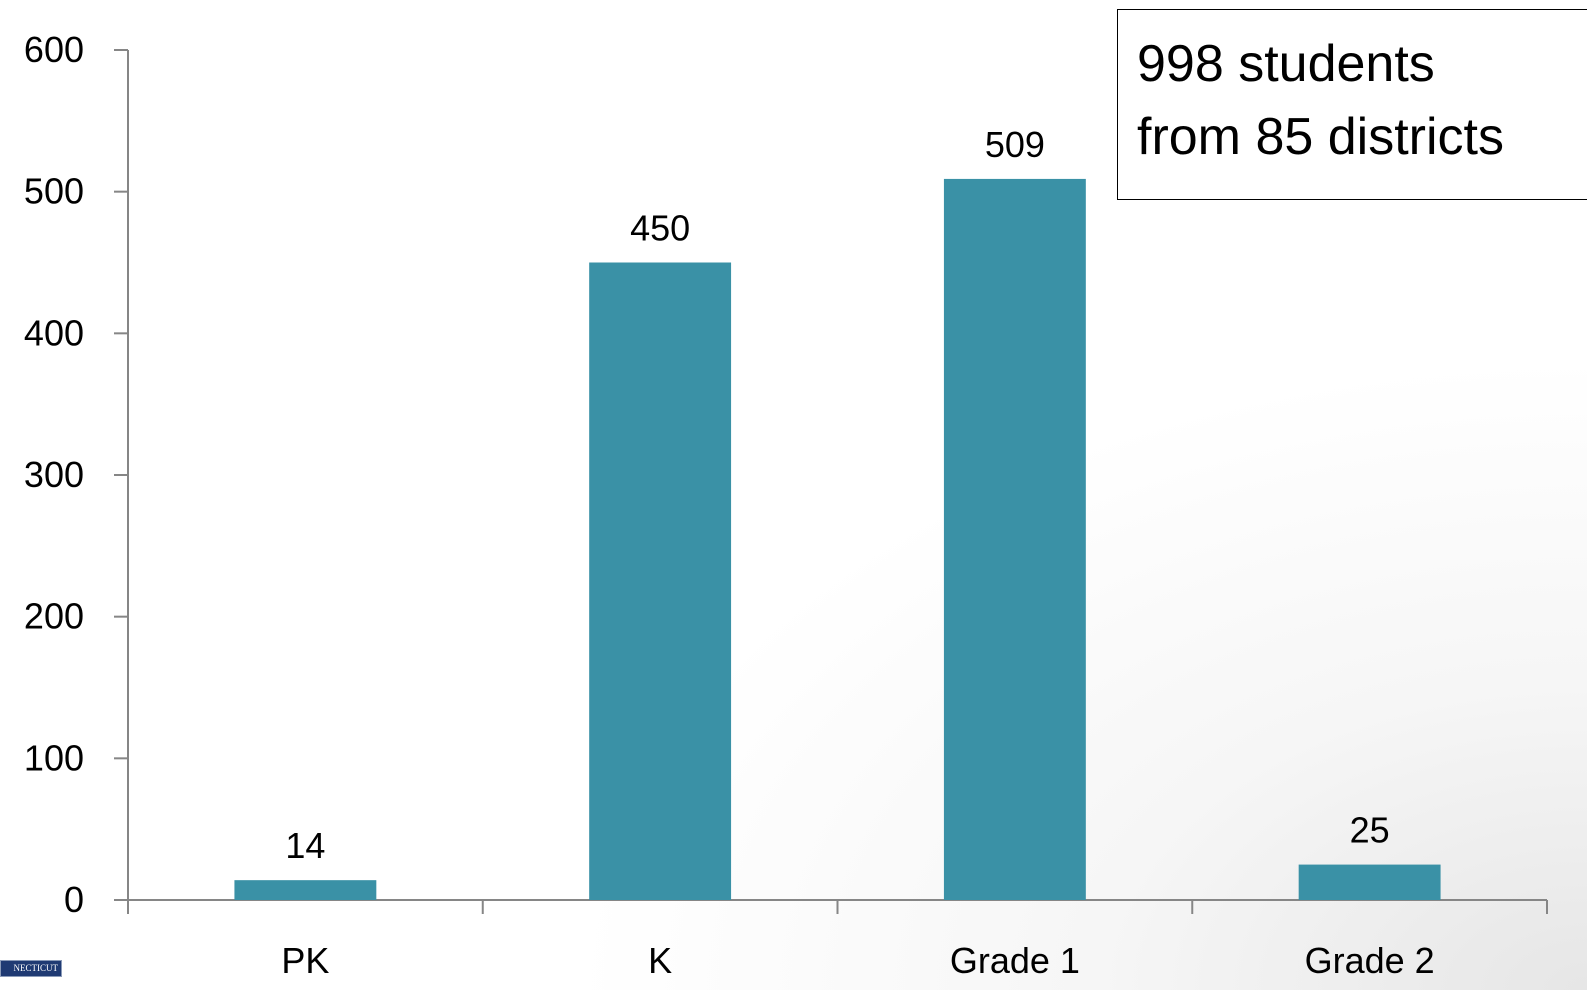  What do you see at coordinates (305, 960) in the screenshot?
I see `x-category-label: PK` at bounding box center [305, 960].